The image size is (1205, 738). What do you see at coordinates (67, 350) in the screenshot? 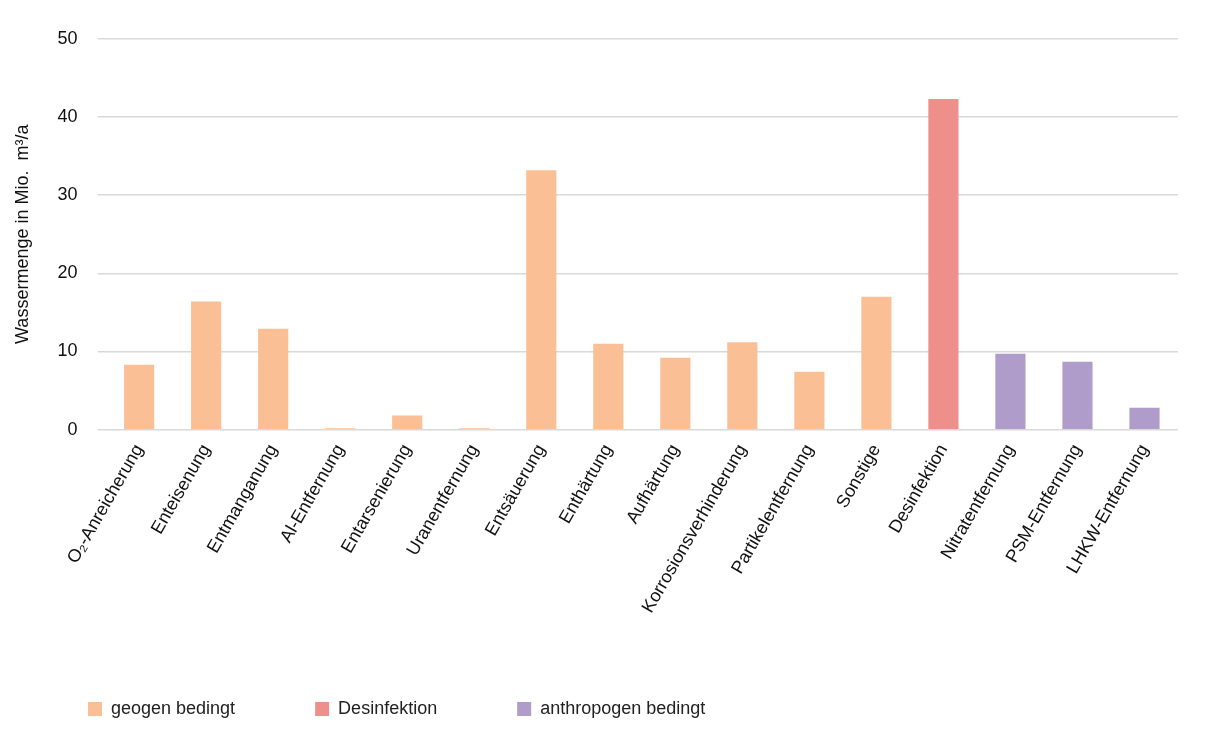
I see `y-tick-label: 10` at bounding box center [67, 350].